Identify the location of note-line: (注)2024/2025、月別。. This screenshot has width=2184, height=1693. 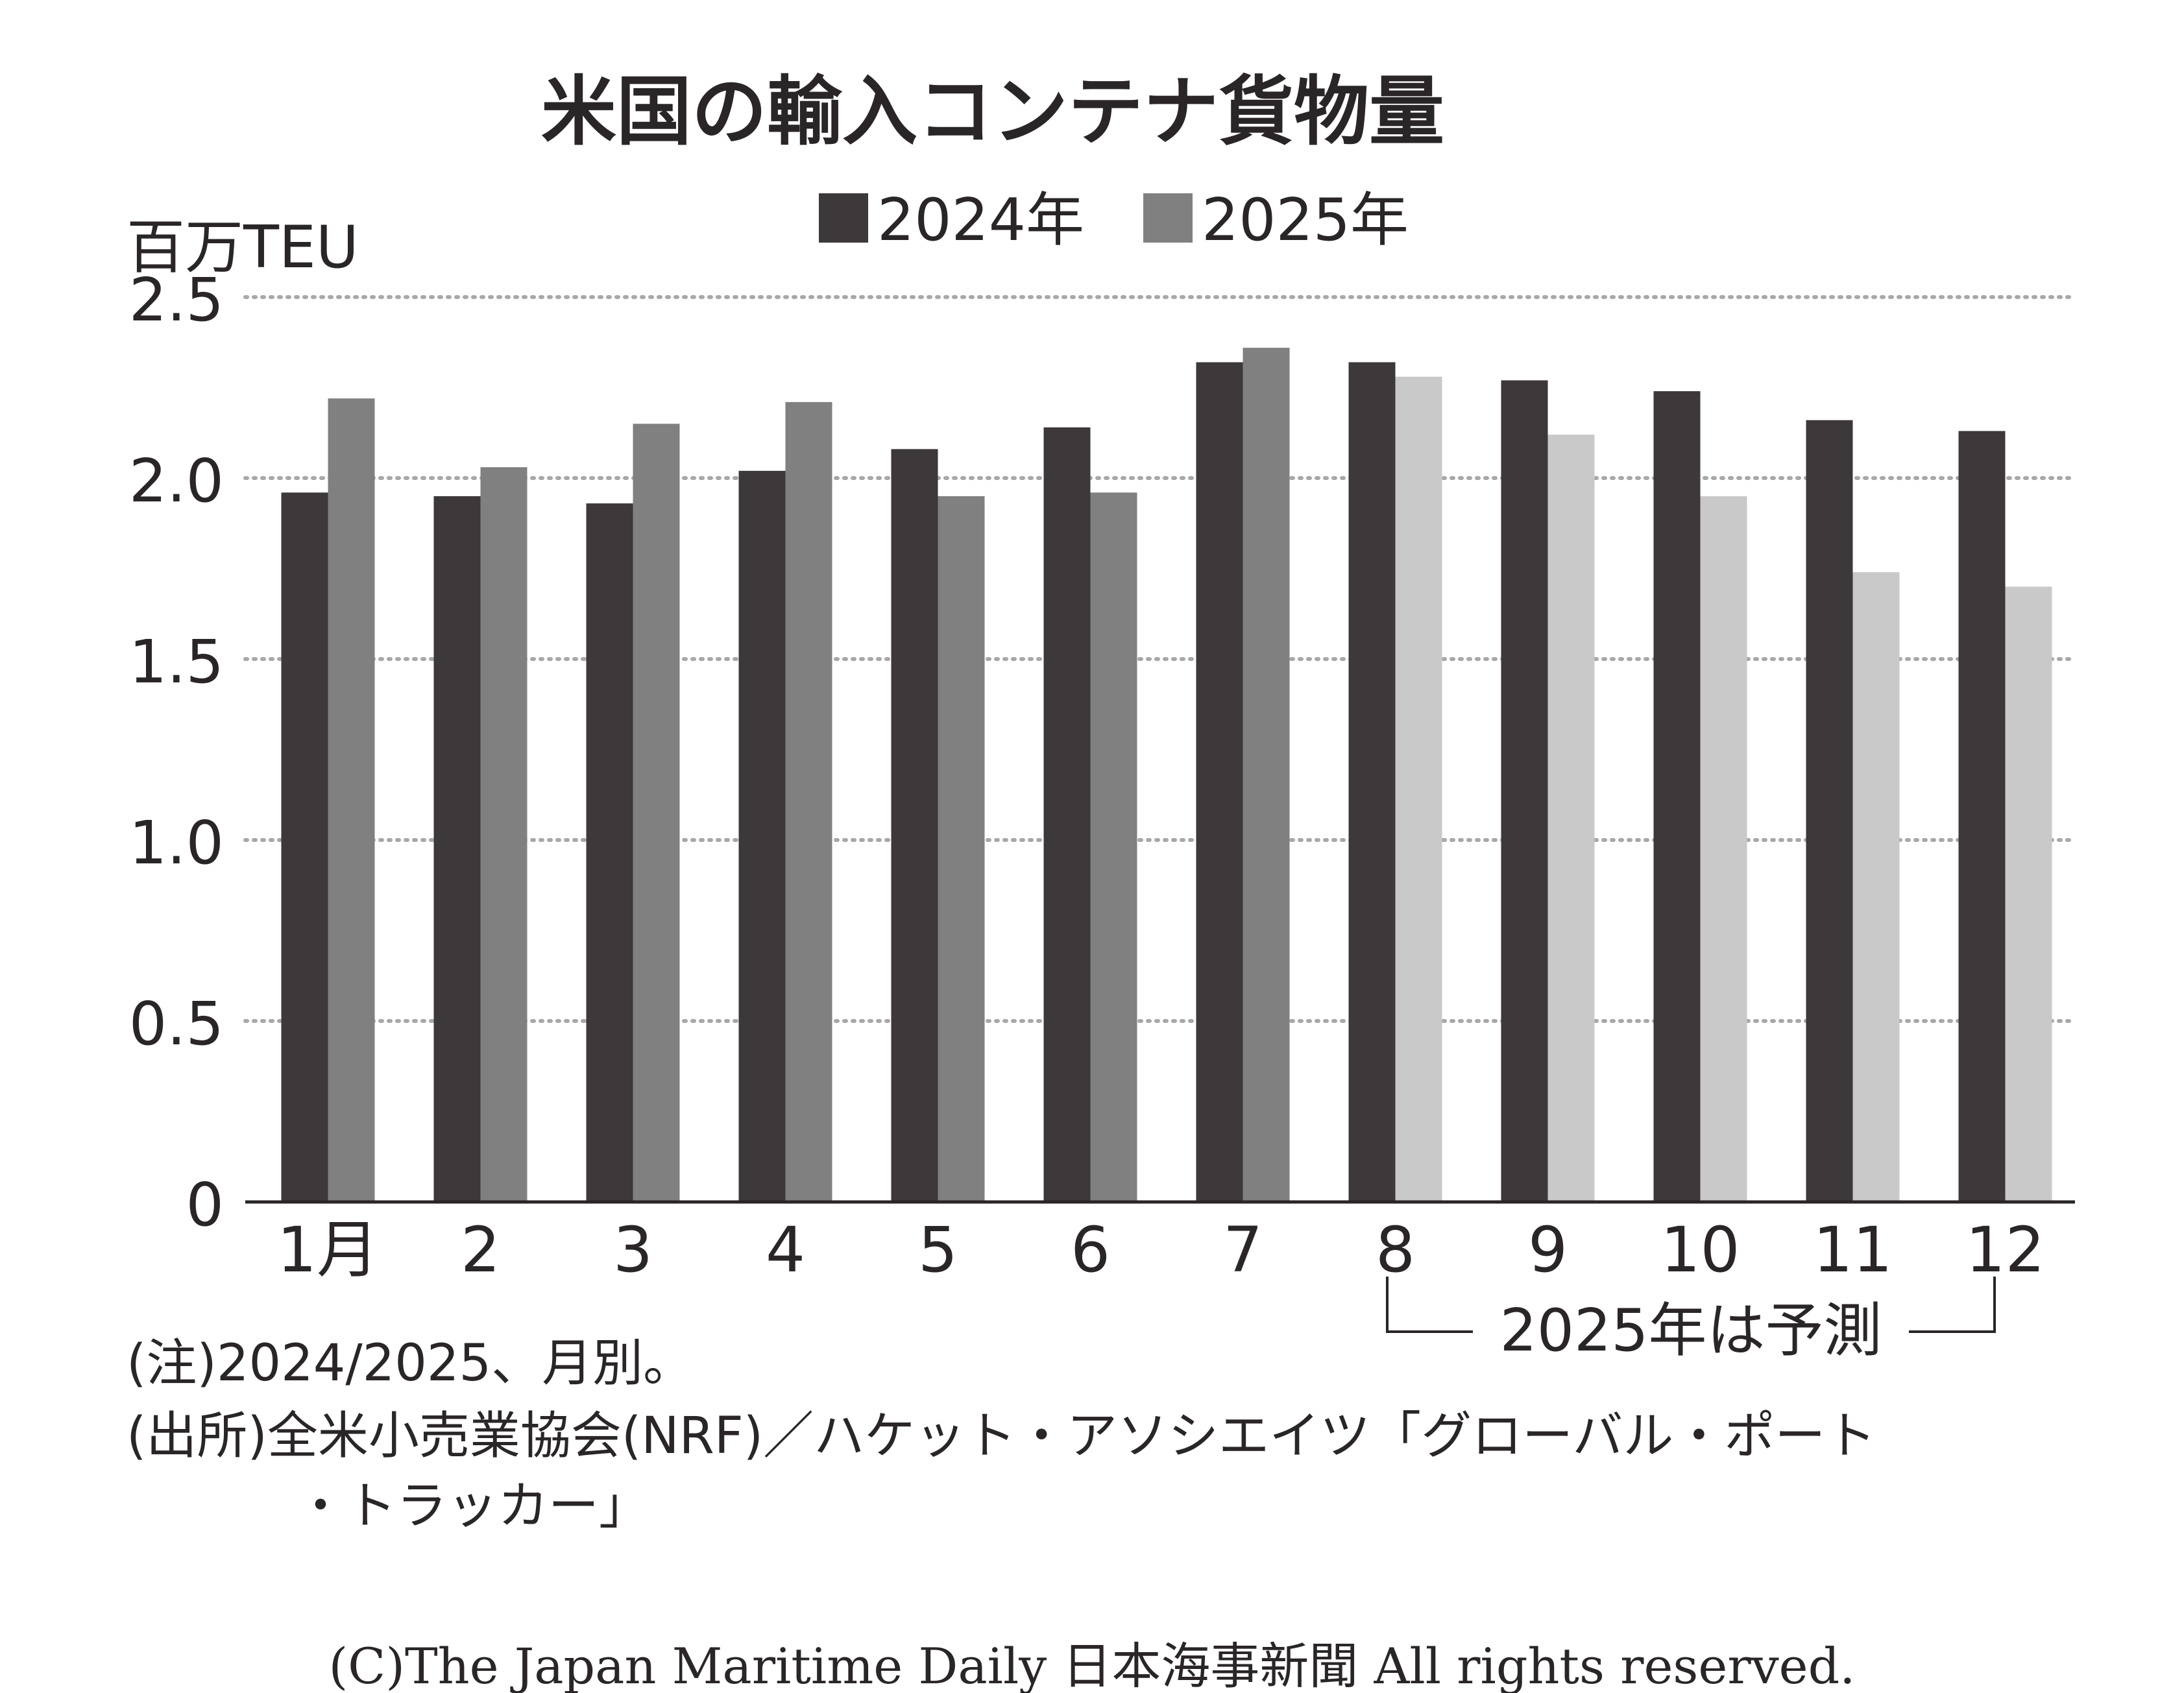
(411, 1363).